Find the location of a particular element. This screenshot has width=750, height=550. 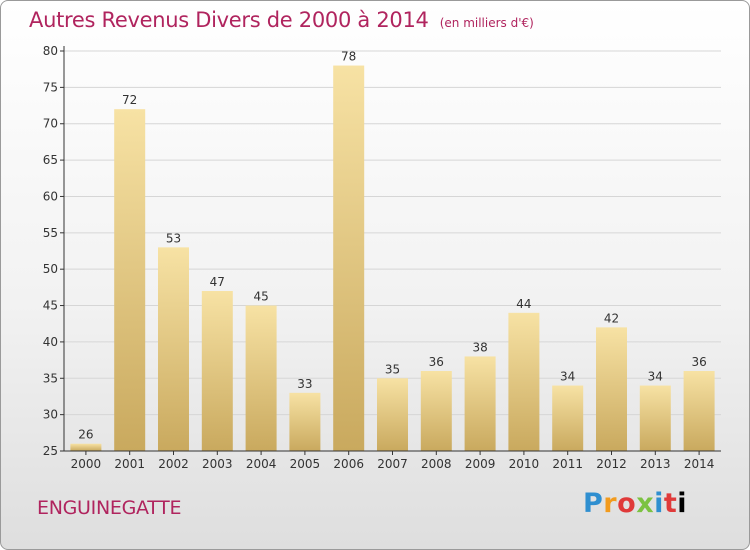

y-tick-label: 35 is located at coordinates (50, 378).